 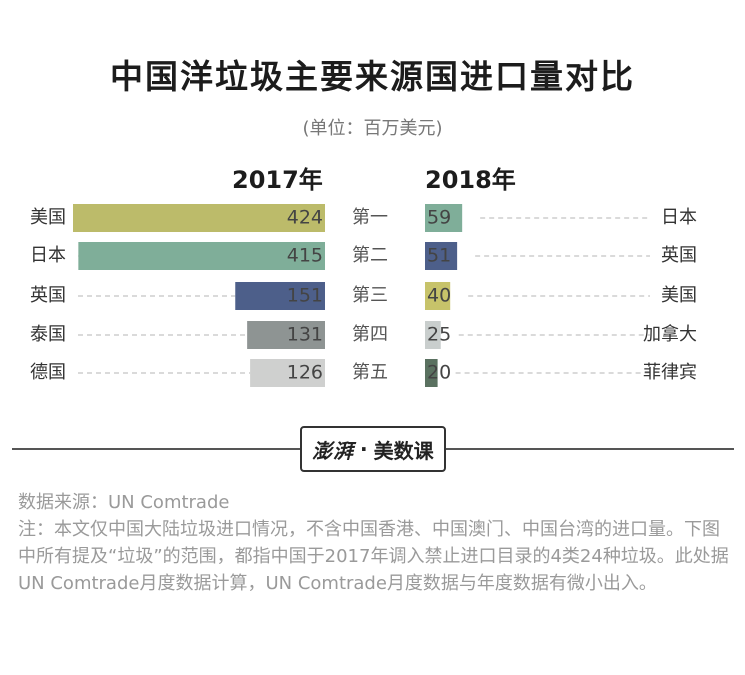 I want to click on category-label-2018: 日本, so click(x=679, y=217).